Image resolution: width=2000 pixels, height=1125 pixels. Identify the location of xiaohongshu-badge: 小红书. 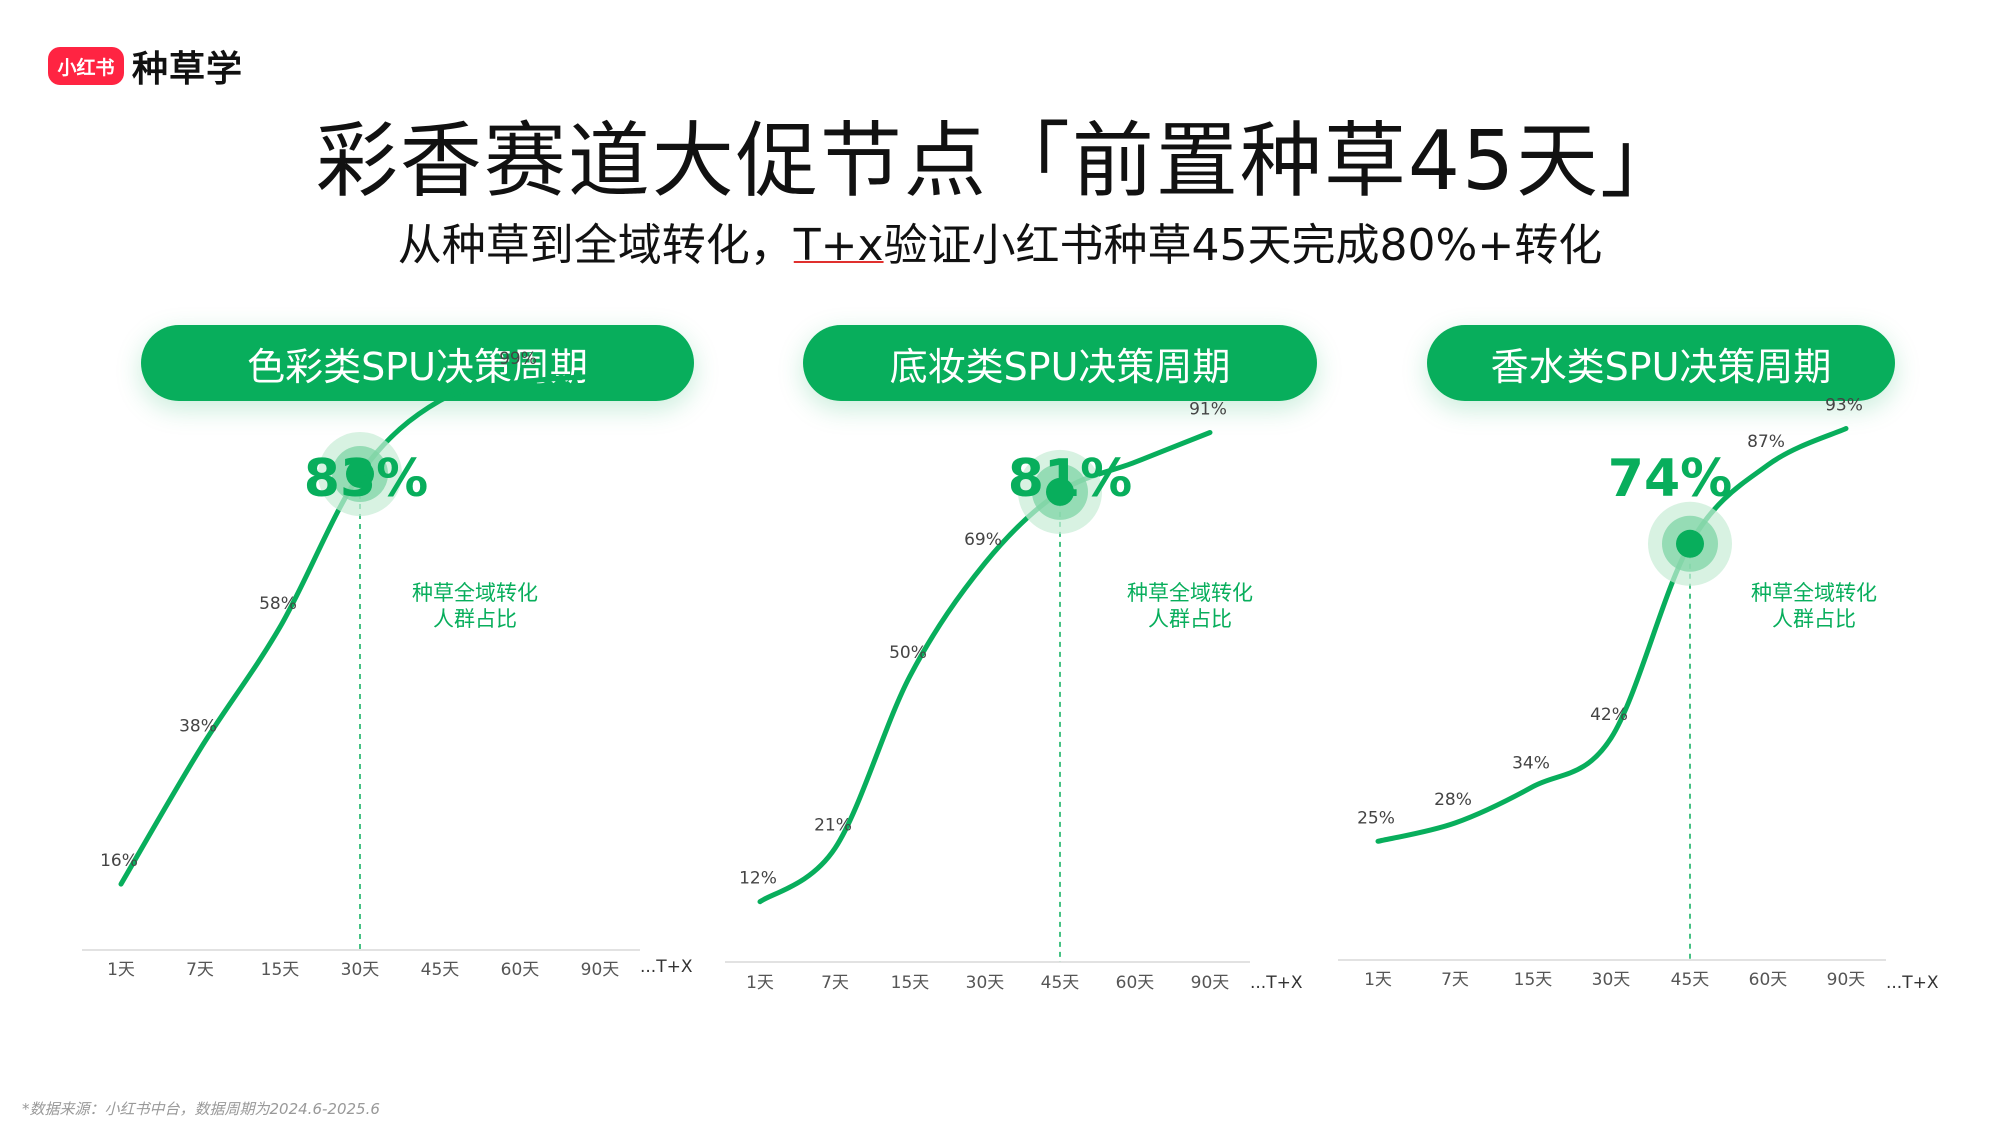
(86, 66).